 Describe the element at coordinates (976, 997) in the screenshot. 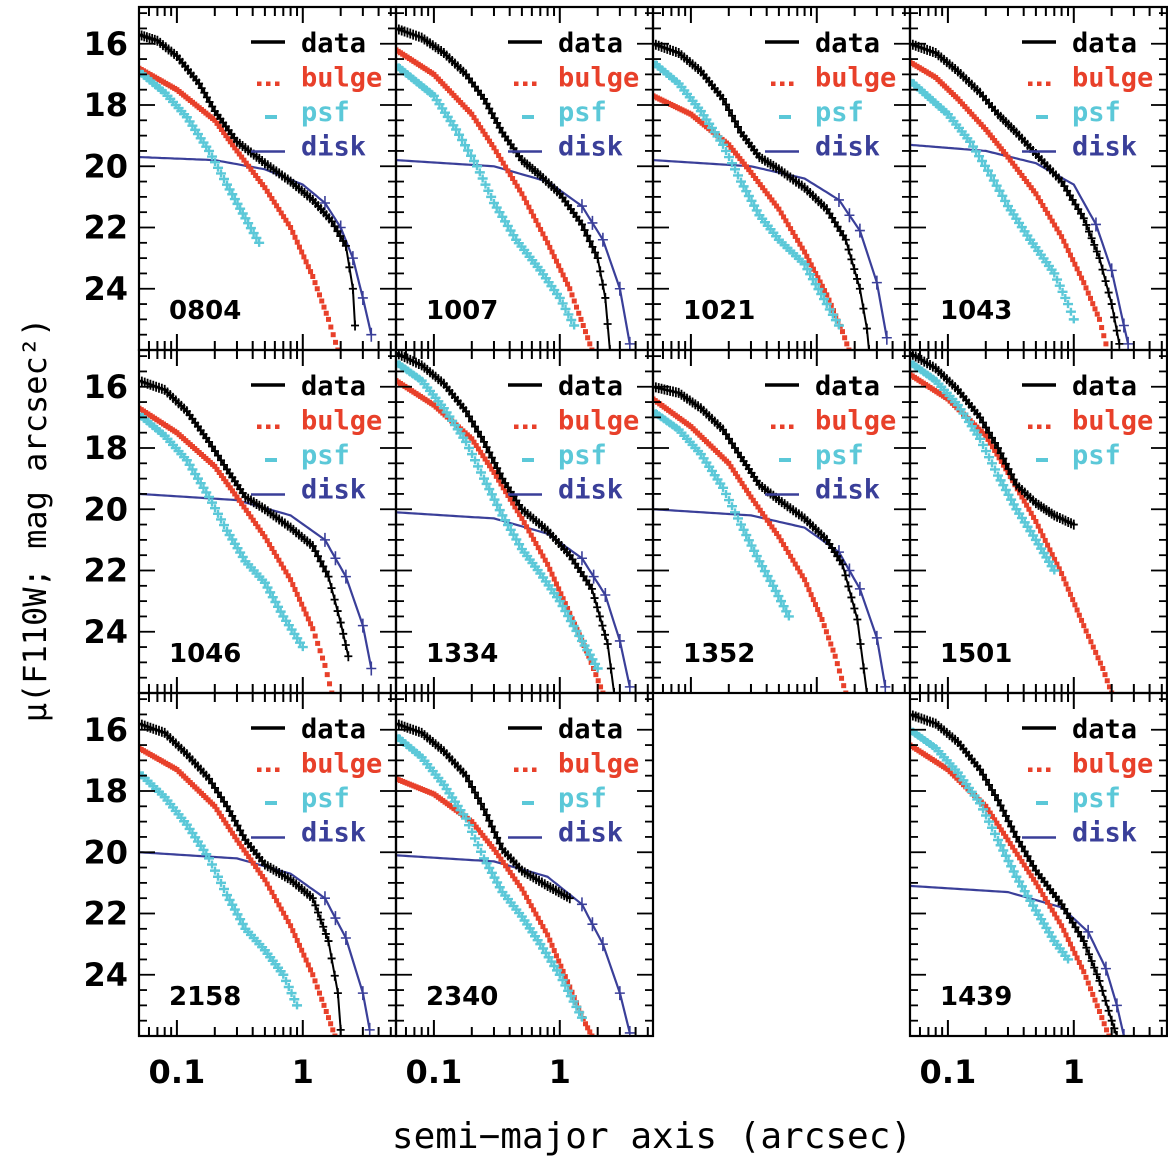

I see `panel-id-label: 1439` at that location.